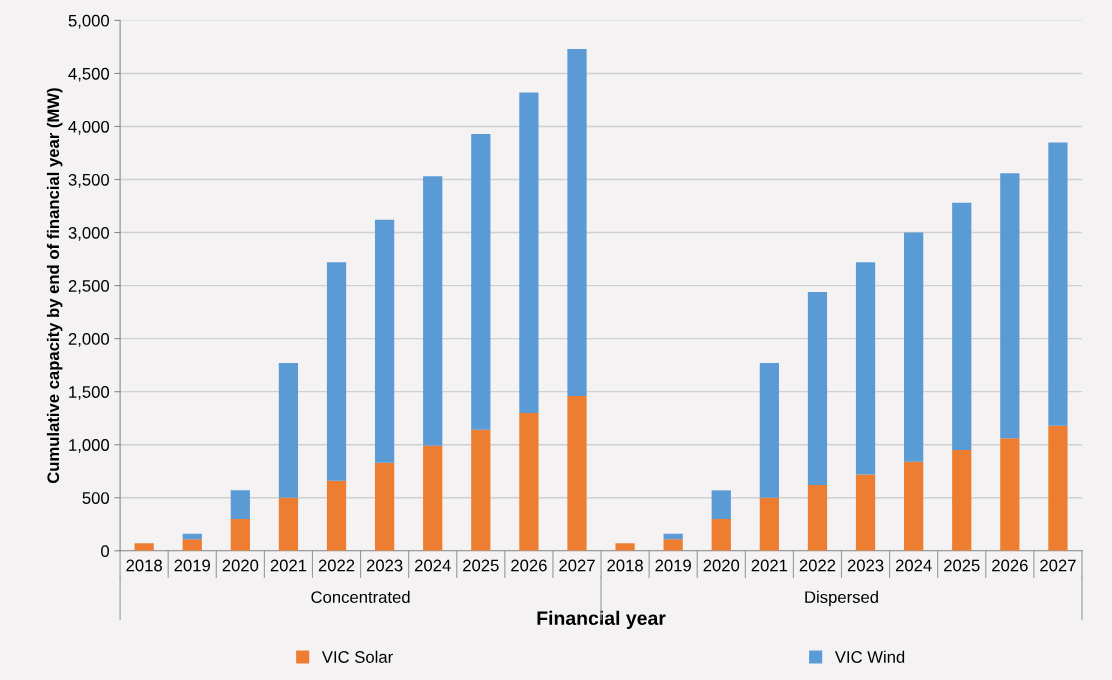 The image size is (1112, 680). Describe the element at coordinates (360, 597) in the screenshot. I see `text: Concentrated` at that location.